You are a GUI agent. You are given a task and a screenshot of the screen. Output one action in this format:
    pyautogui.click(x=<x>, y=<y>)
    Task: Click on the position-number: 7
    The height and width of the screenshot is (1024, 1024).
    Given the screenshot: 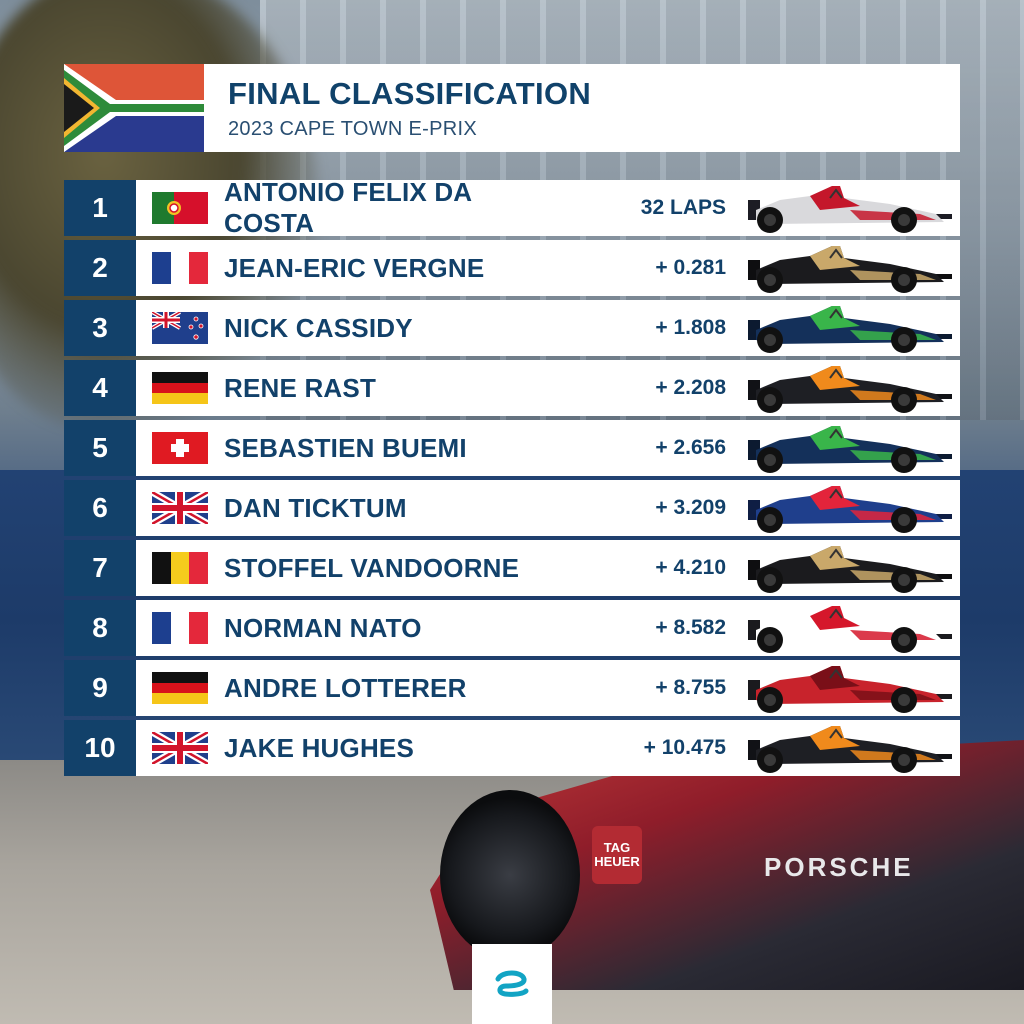 What is the action you would take?
    pyautogui.click(x=100, y=568)
    